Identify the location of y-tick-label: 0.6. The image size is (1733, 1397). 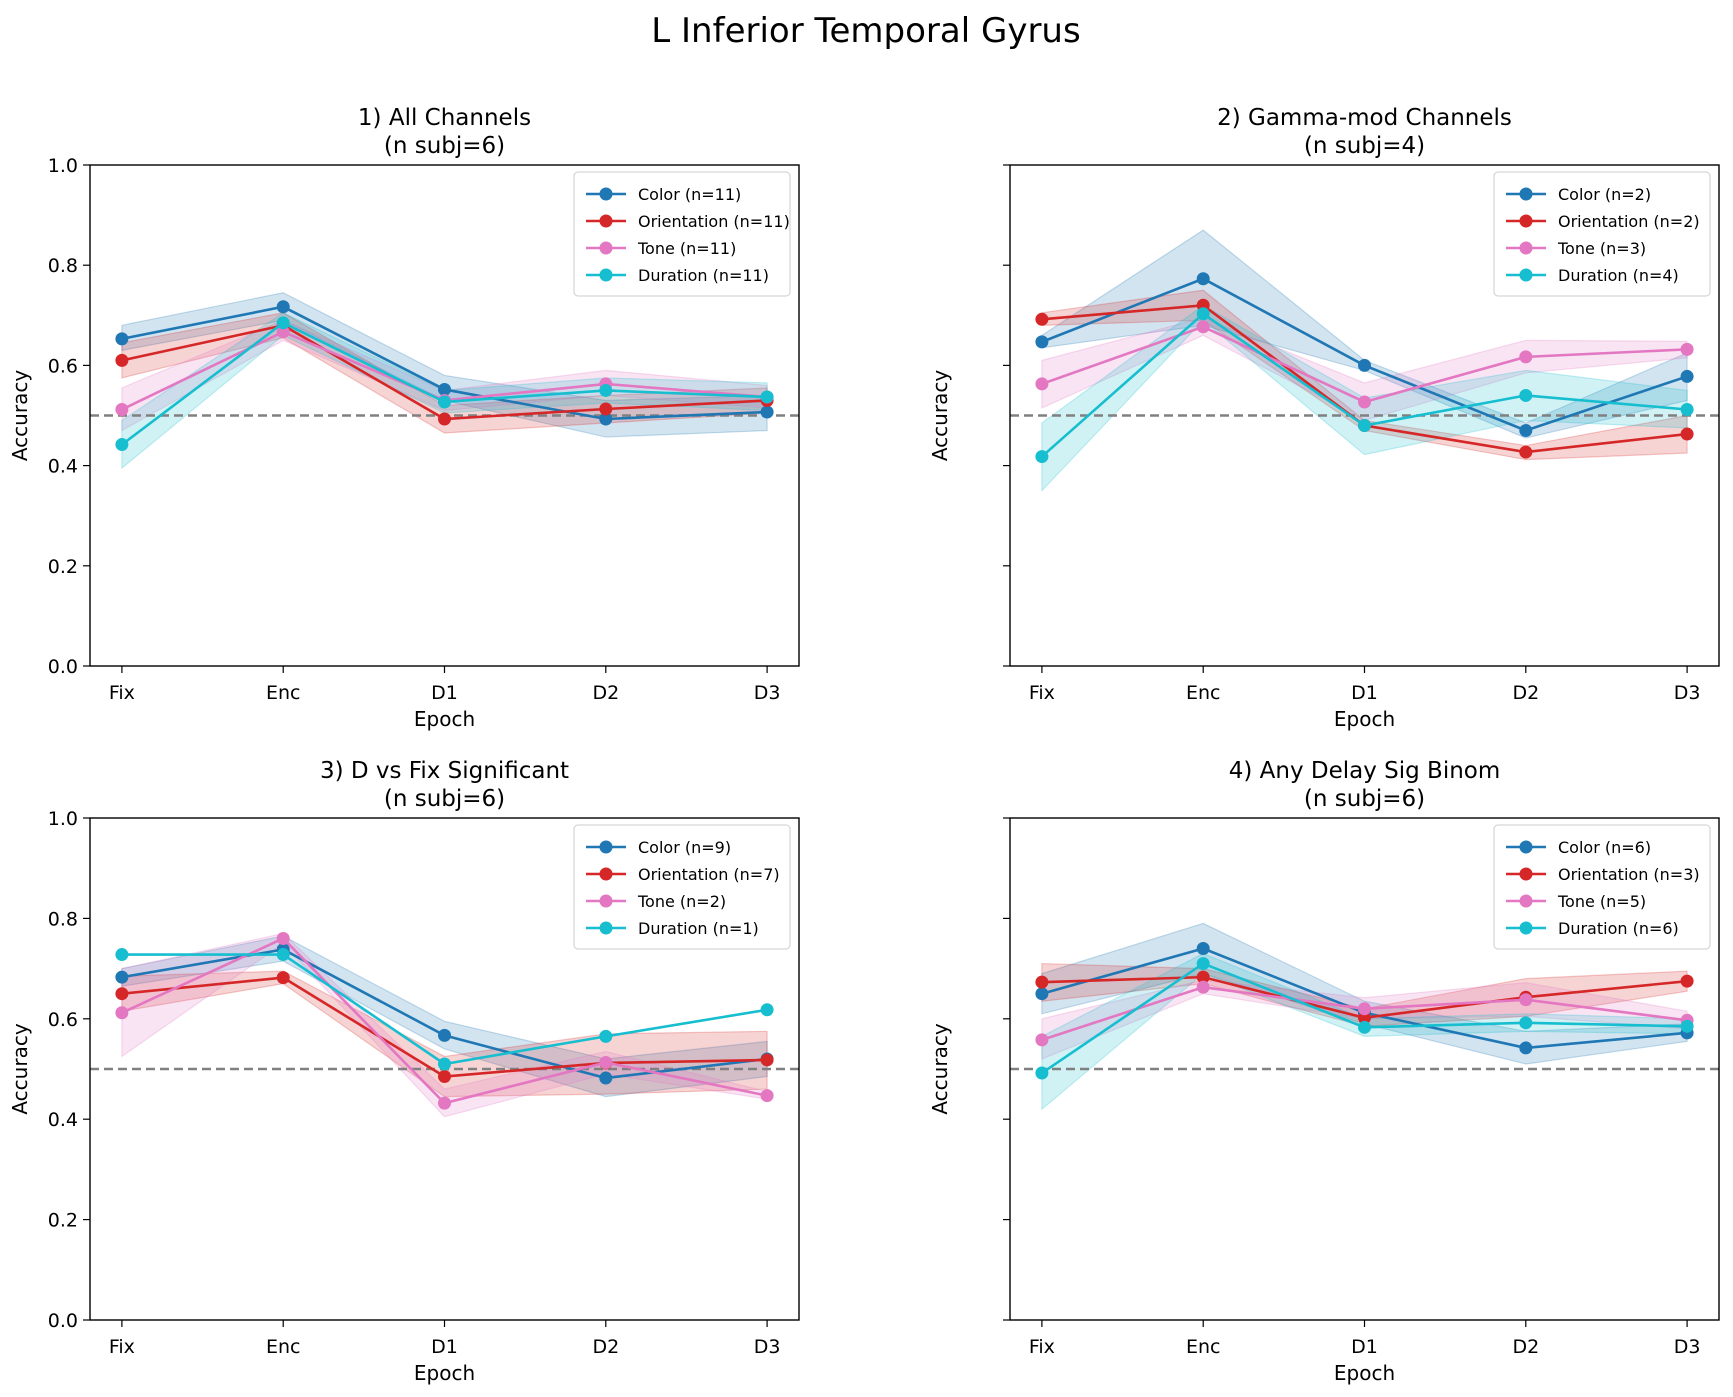
(63, 366).